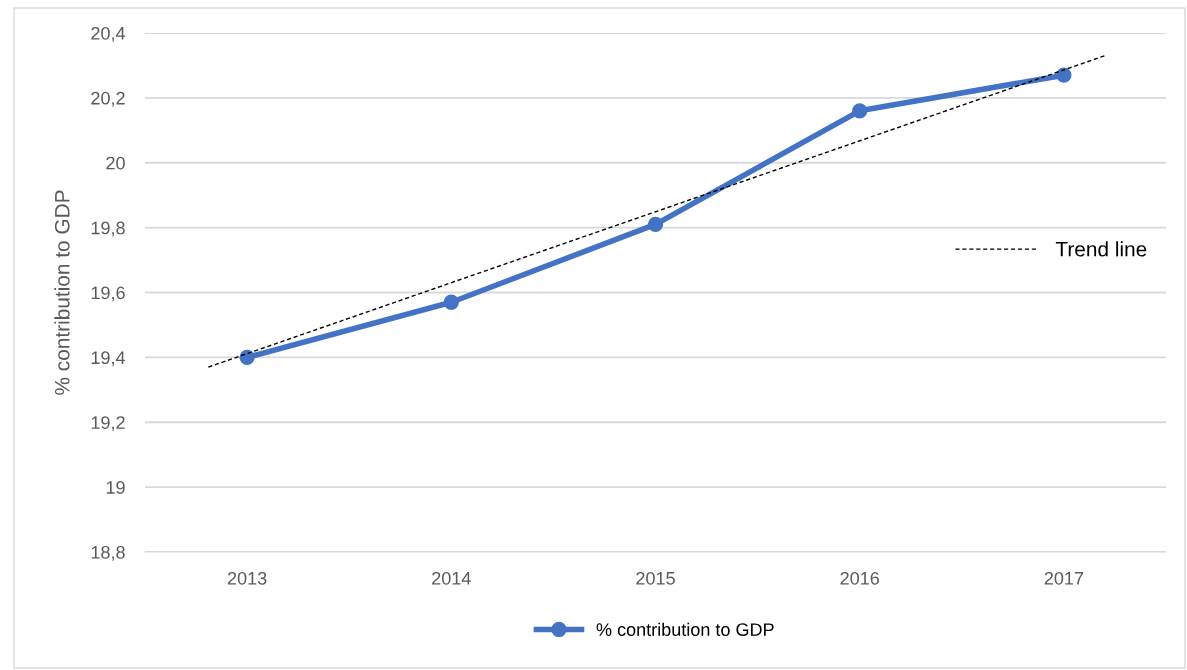  Describe the element at coordinates (108, 34) in the screenshot. I see `y-tick-label: 20,4` at that location.